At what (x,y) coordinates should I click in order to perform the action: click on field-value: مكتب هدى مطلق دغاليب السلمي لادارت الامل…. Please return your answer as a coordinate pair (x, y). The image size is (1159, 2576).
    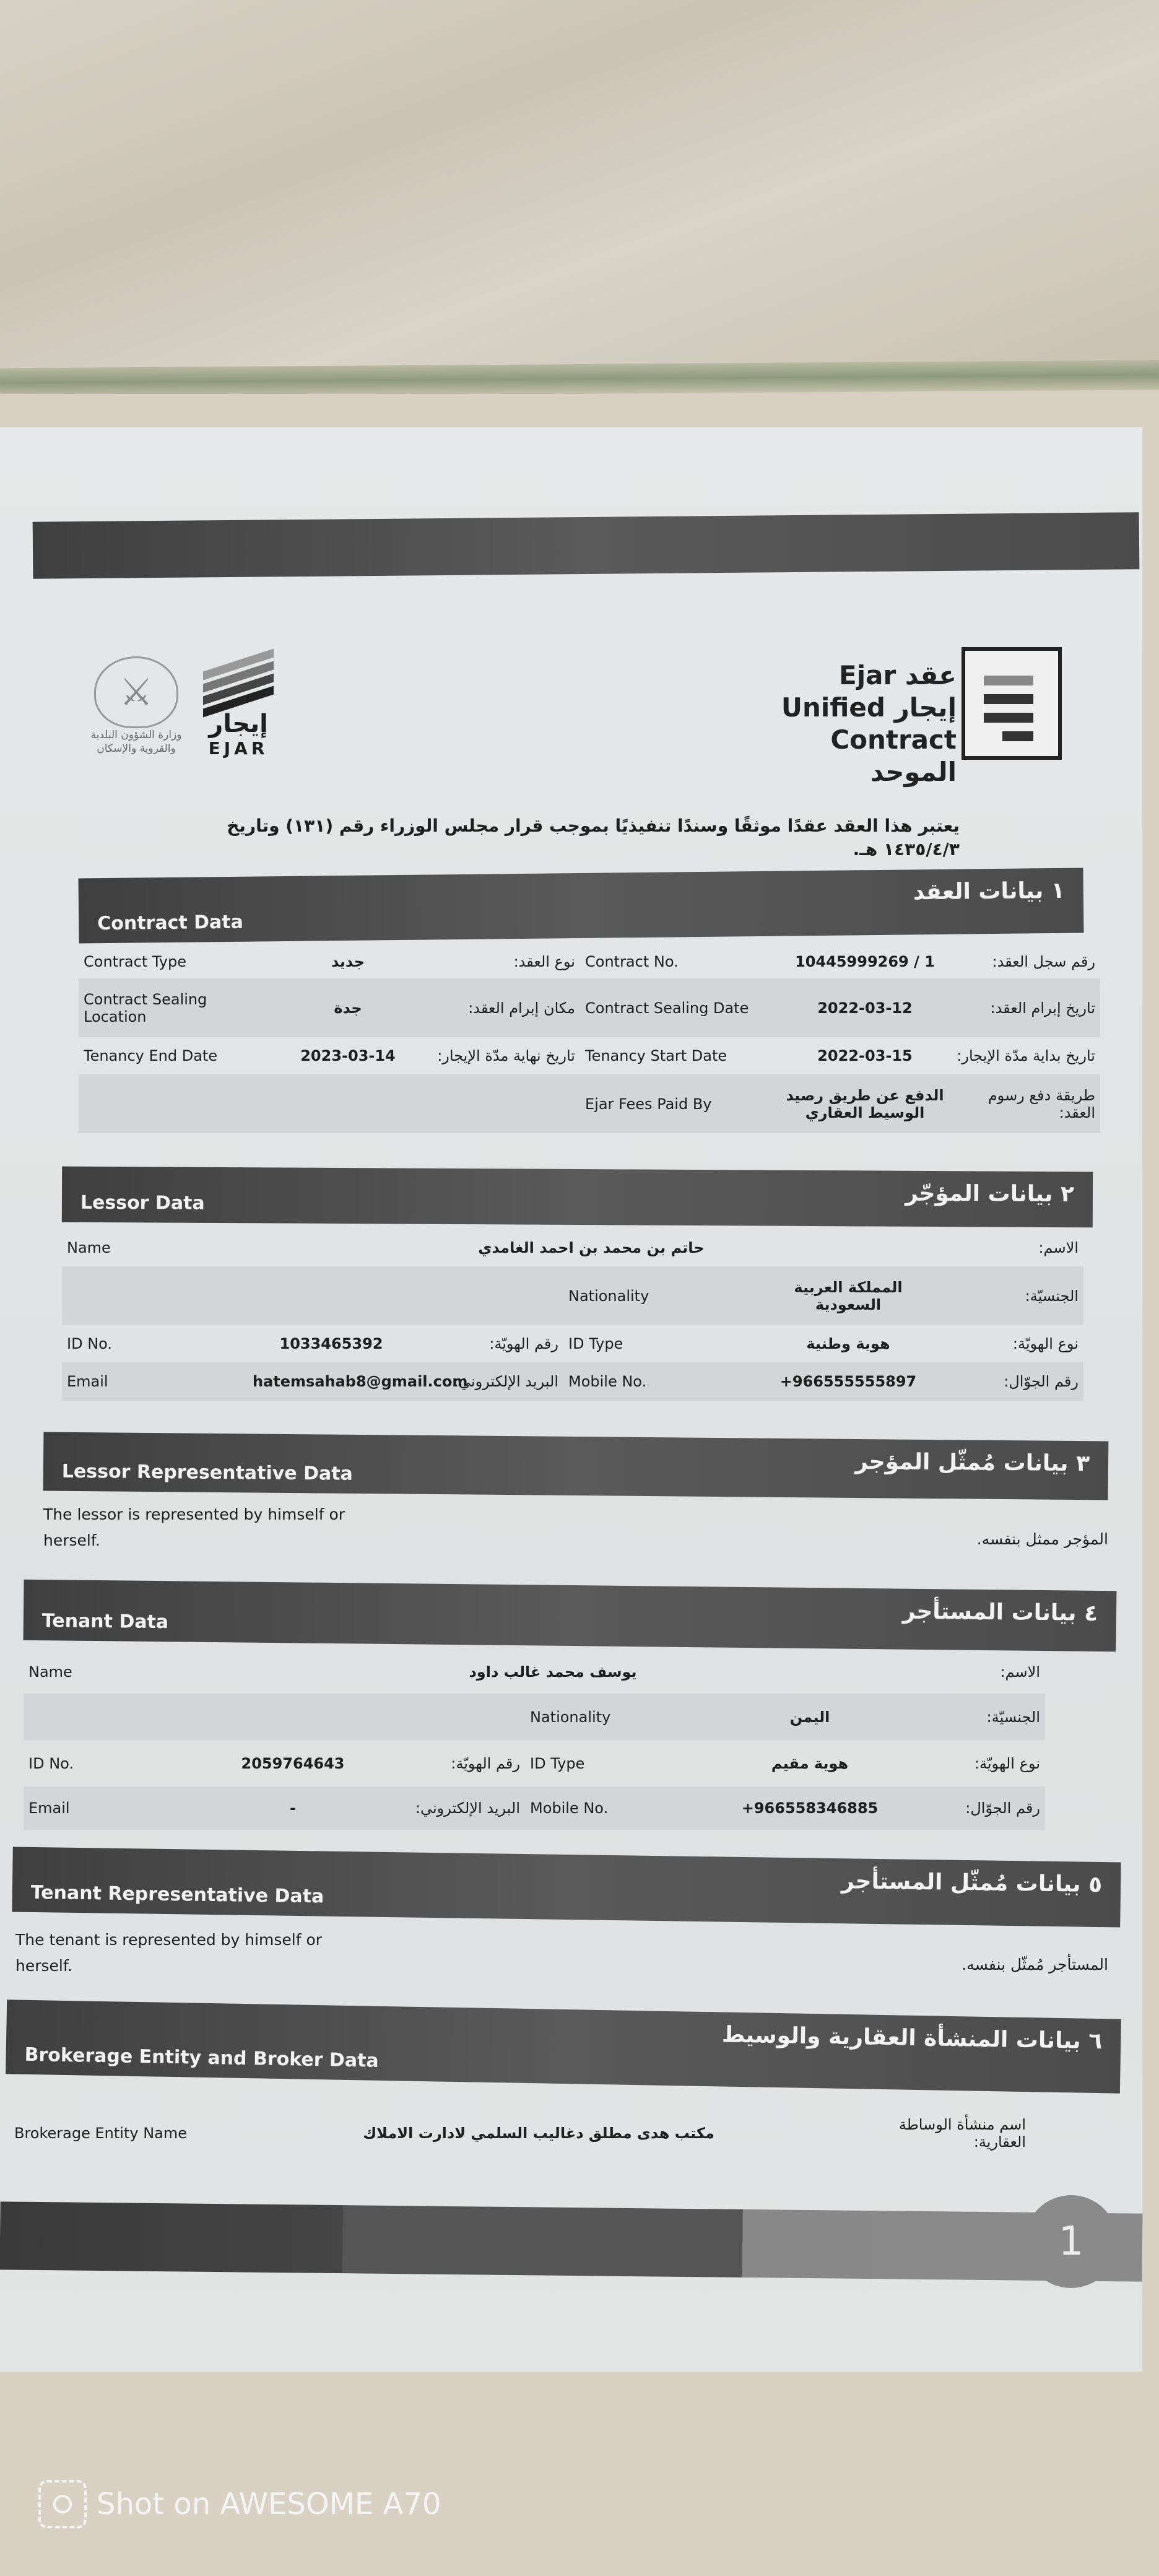
    Looking at the image, I should click on (538, 2133).